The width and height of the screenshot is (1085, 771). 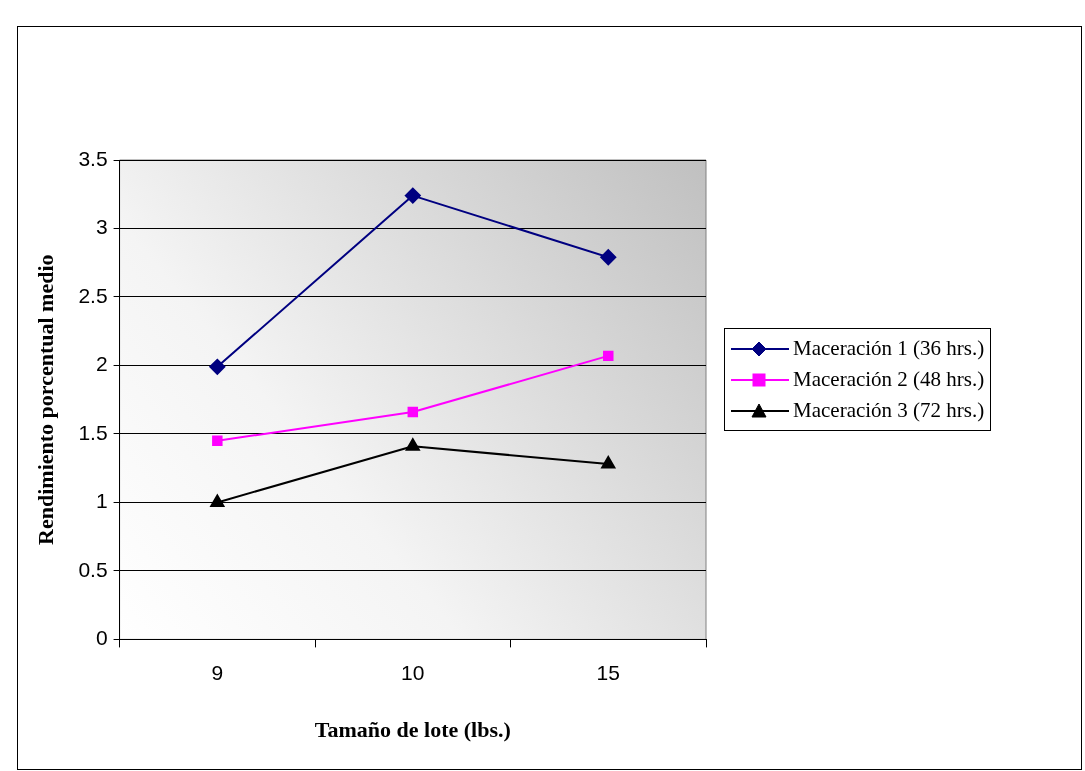 I want to click on y-tick-label: 2.5, so click(x=93, y=295).